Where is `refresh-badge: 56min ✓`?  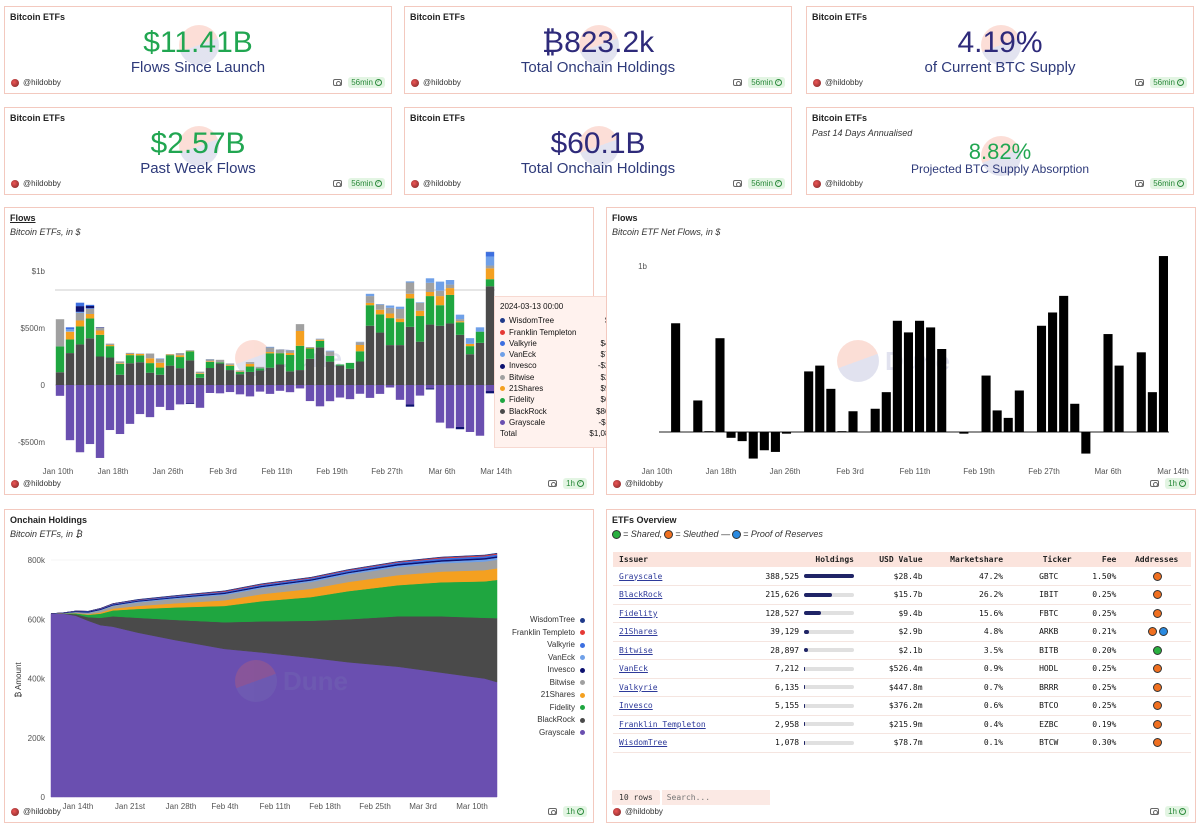
refresh-badge: 56min ✓ is located at coordinates (366, 183).